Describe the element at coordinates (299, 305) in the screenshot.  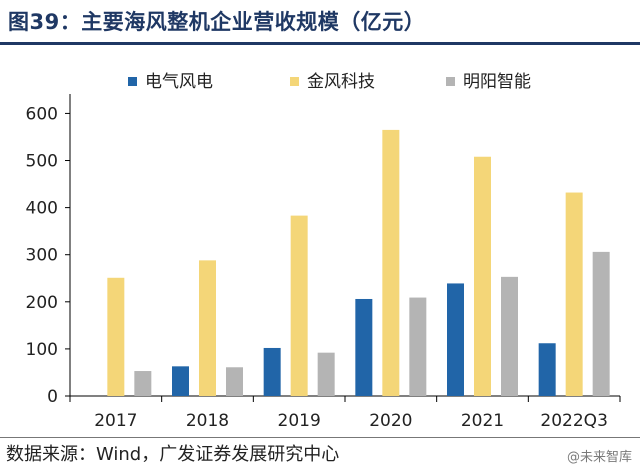
I see `bar-金风科技-2019` at that location.